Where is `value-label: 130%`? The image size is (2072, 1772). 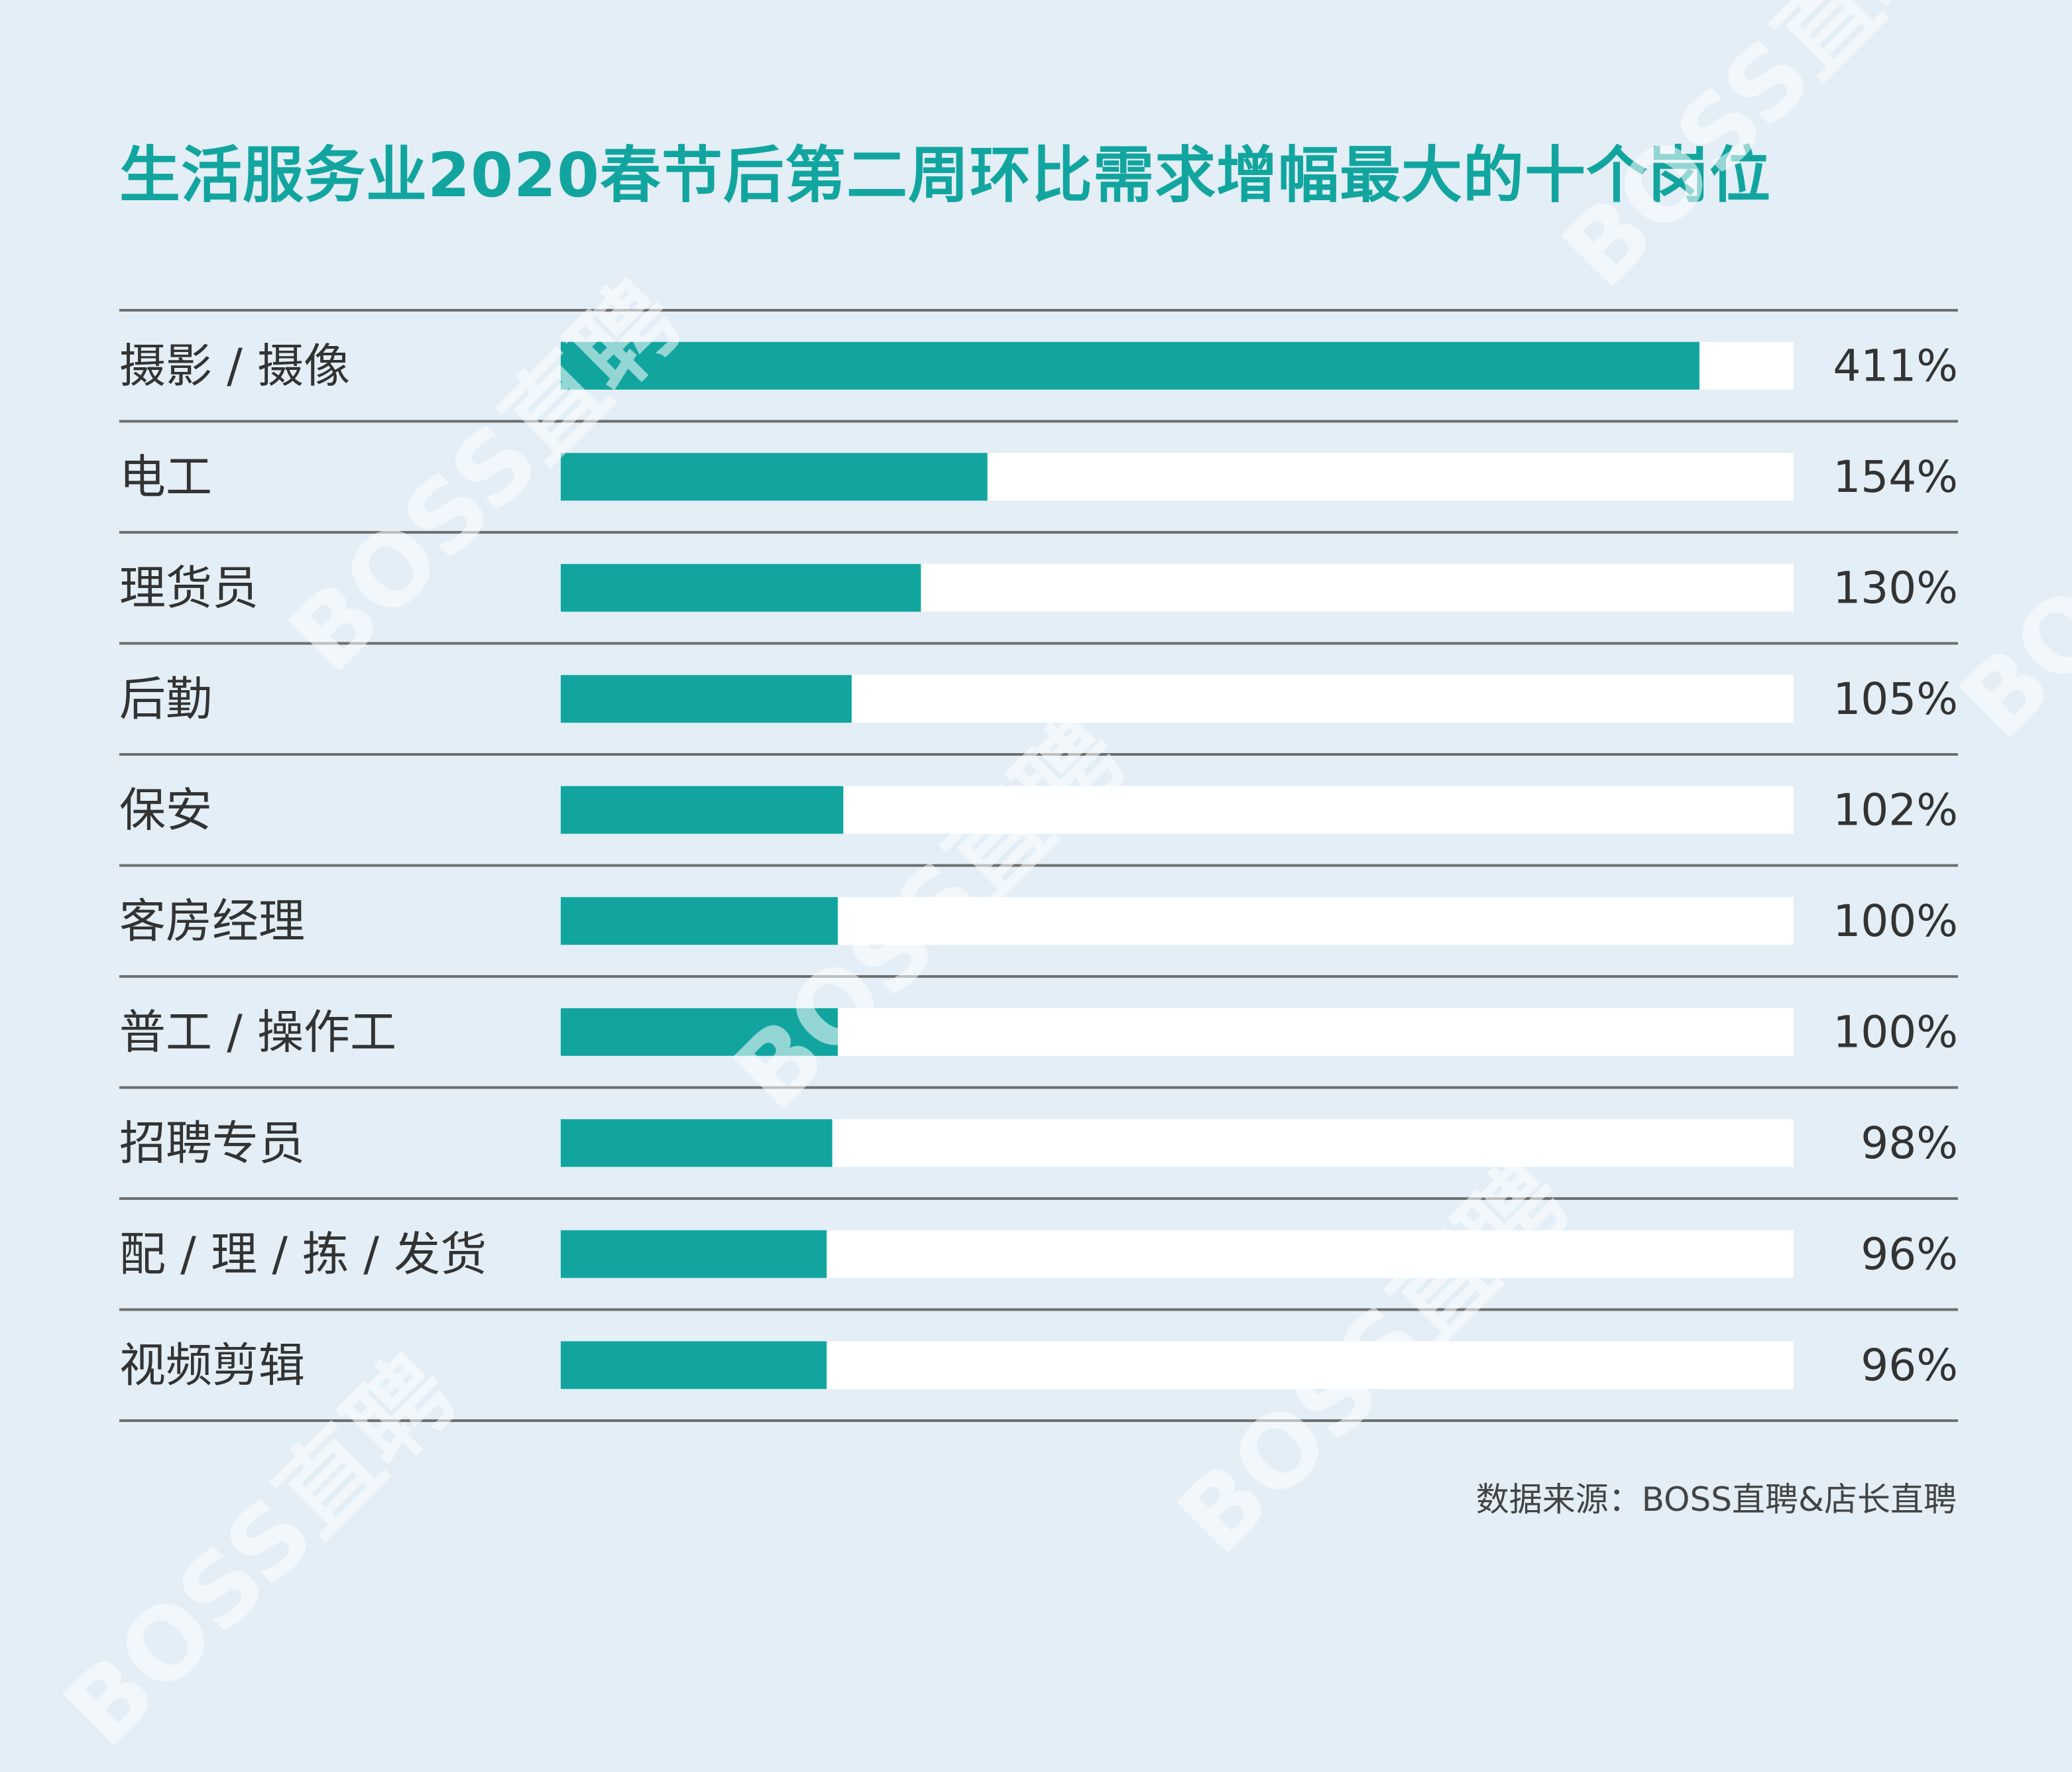
value-label: 130% is located at coordinates (1895, 587).